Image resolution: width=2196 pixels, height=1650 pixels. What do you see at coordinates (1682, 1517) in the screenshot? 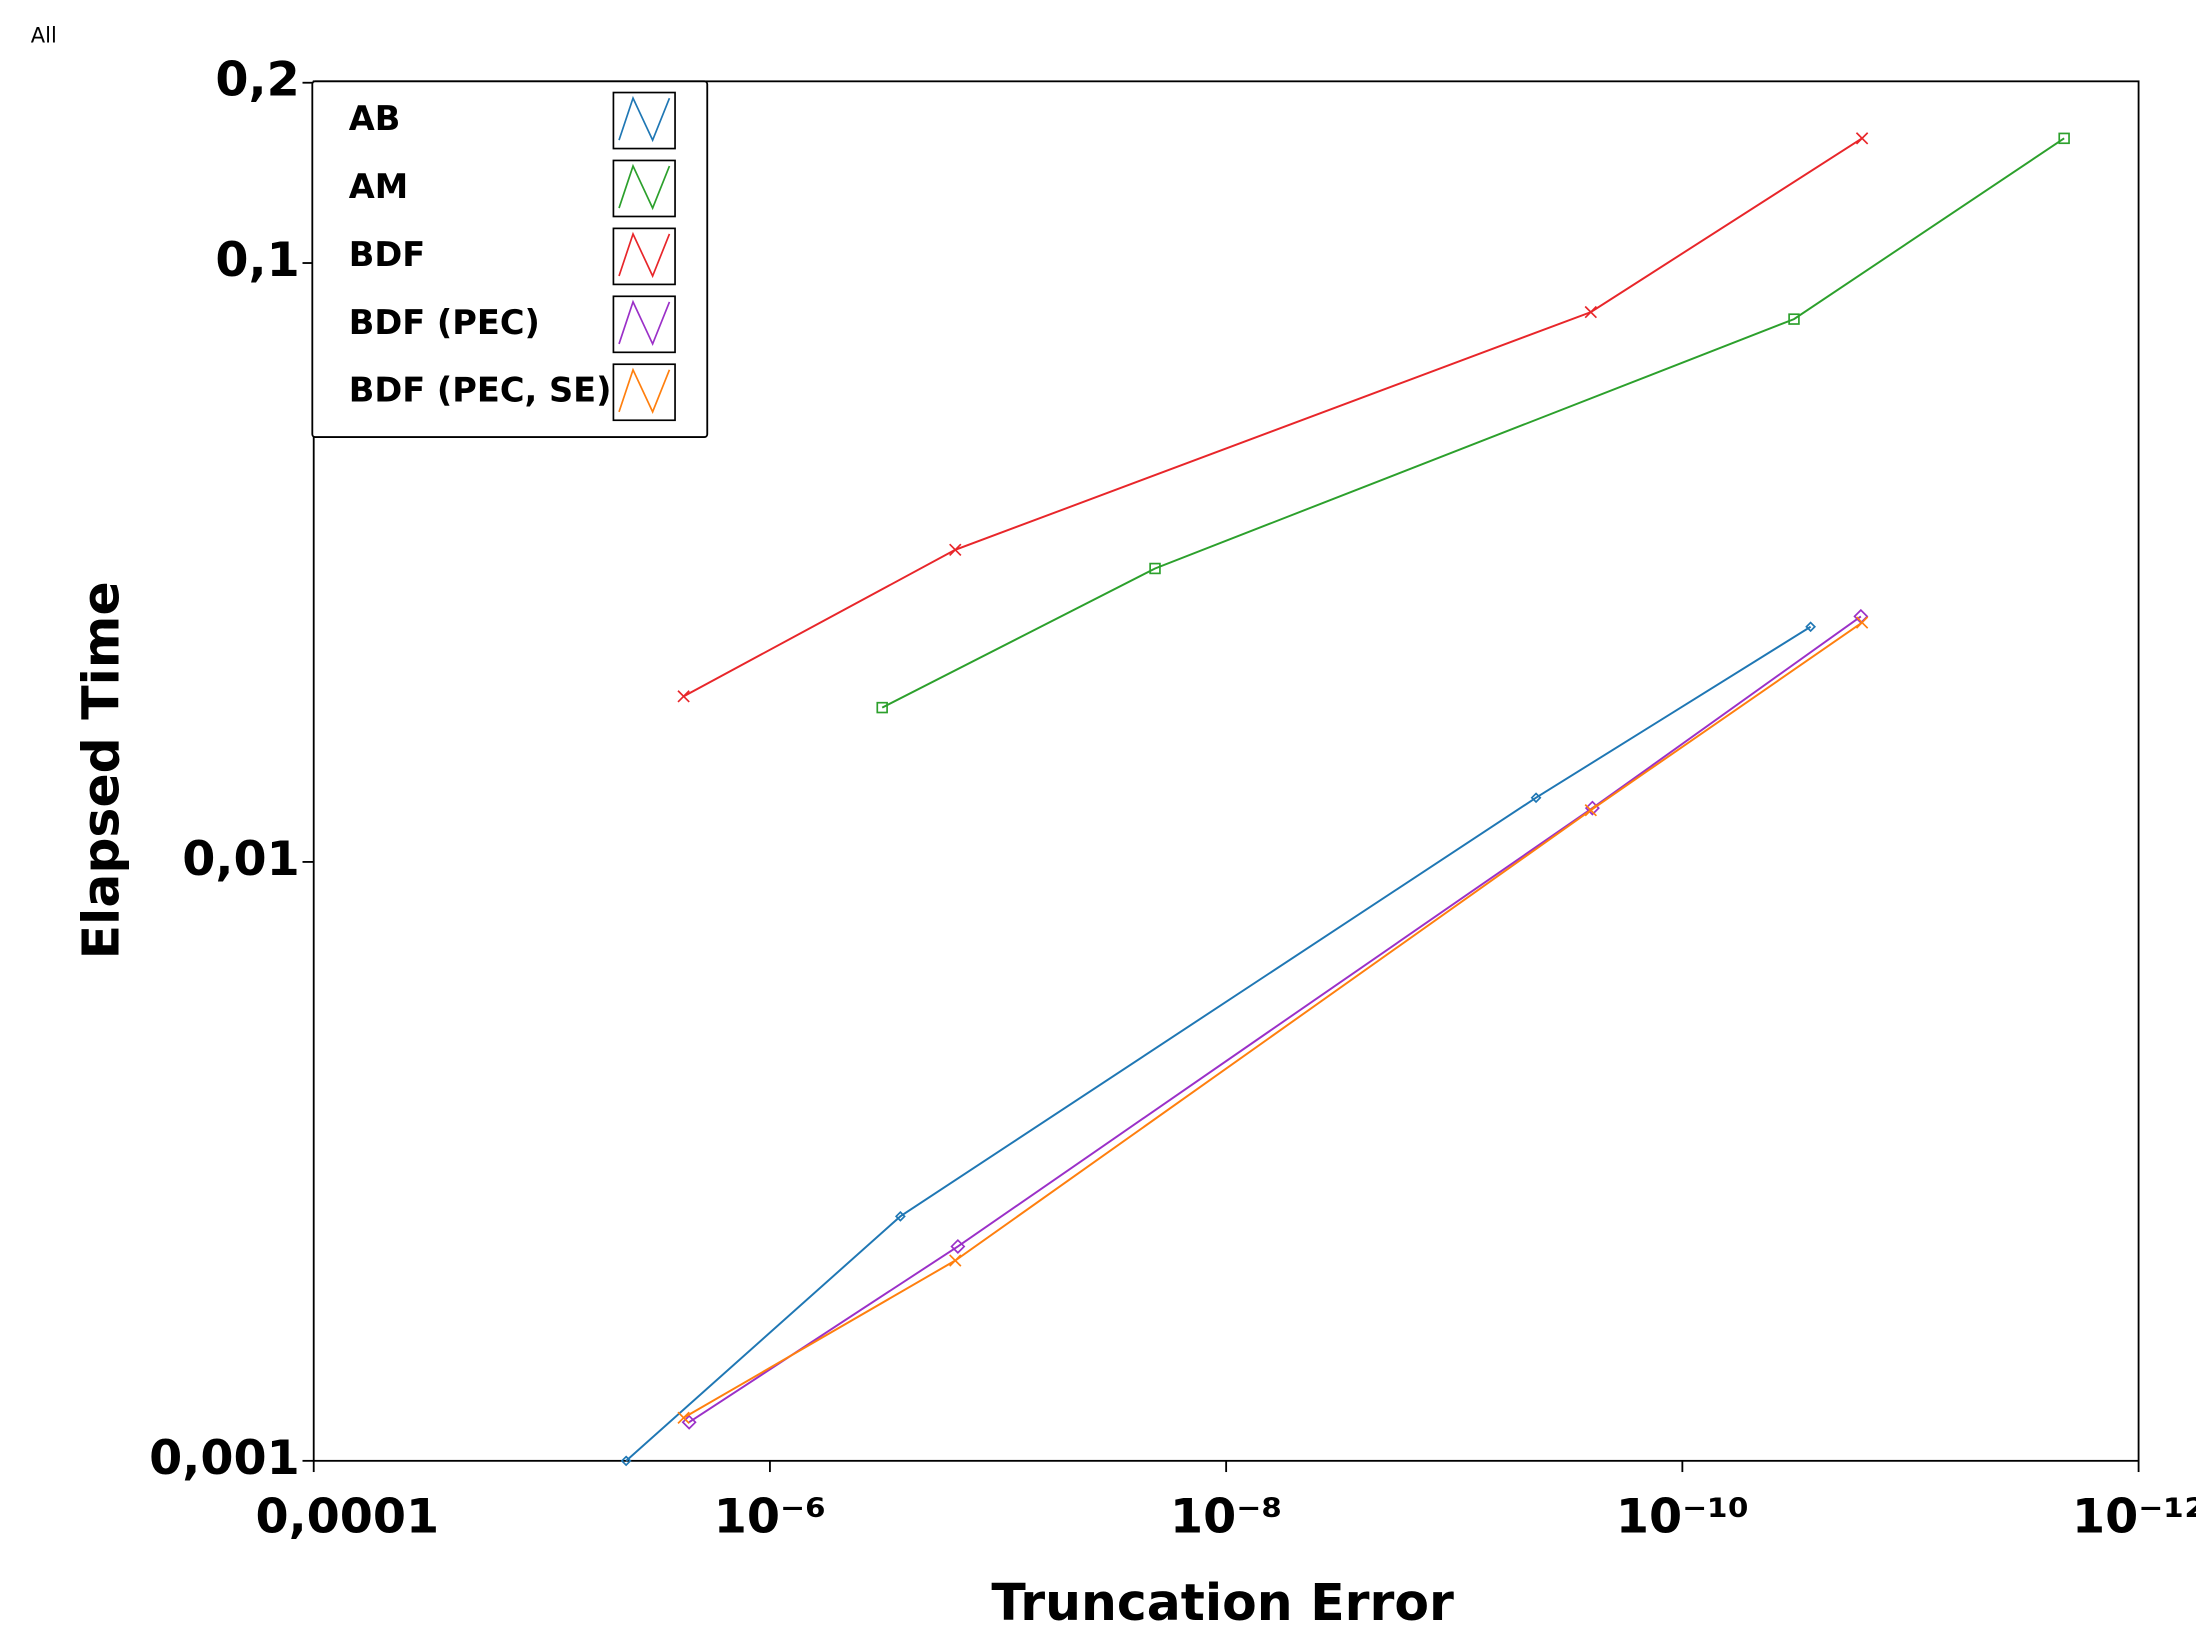
I see `x-tick-label: 10⁻¹⁰` at bounding box center [1682, 1517].